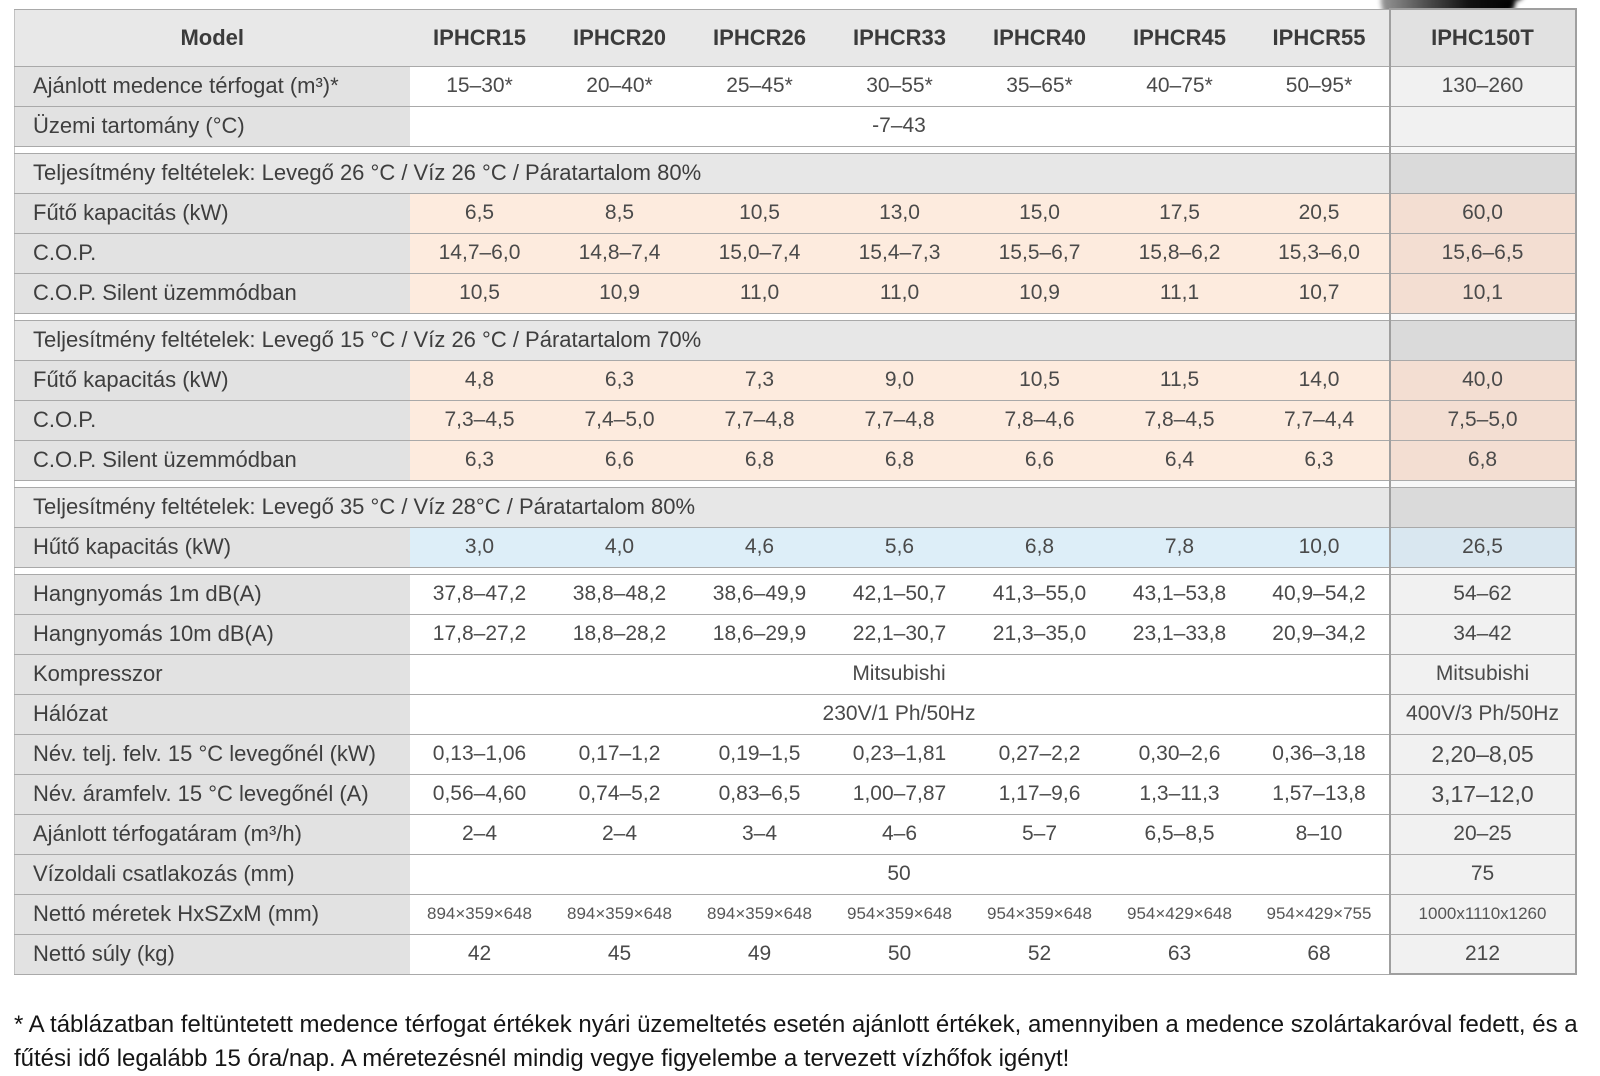  I want to click on last-value-cell: 7,5–5,0, so click(1482, 420).